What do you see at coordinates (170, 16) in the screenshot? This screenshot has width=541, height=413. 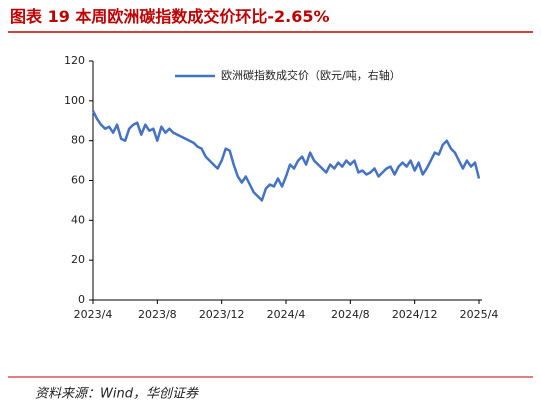 I see `chart-title: 图表 19 本周欧洲碳指数成交价环比-2.65%` at bounding box center [170, 16].